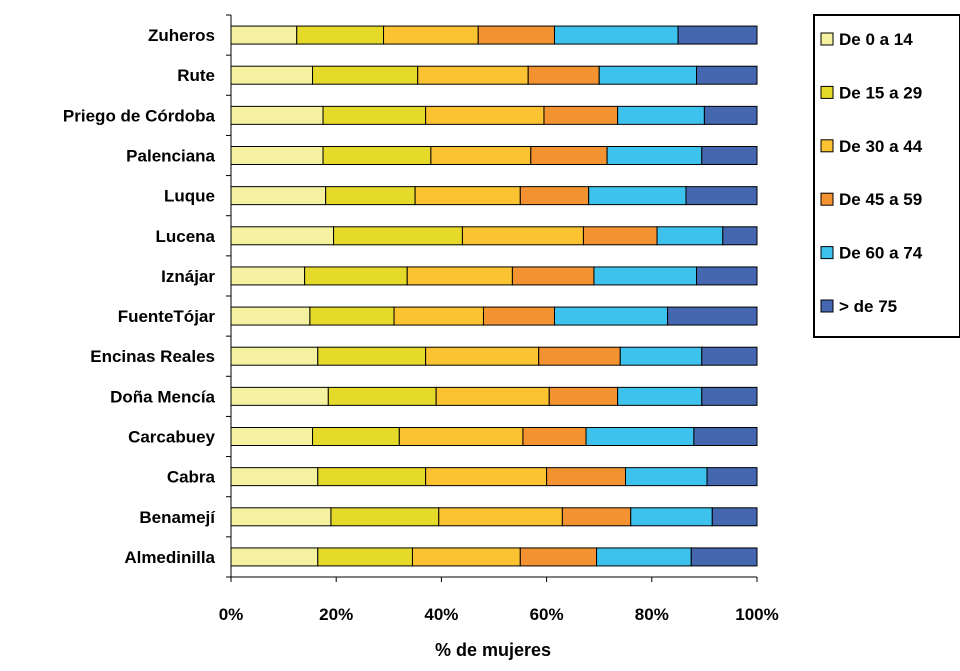 This screenshot has width=960, height=671. What do you see at coordinates (493, 650) in the screenshot?
I see `x-axis-title: % de mujeres` at bounding box center [493, 650].